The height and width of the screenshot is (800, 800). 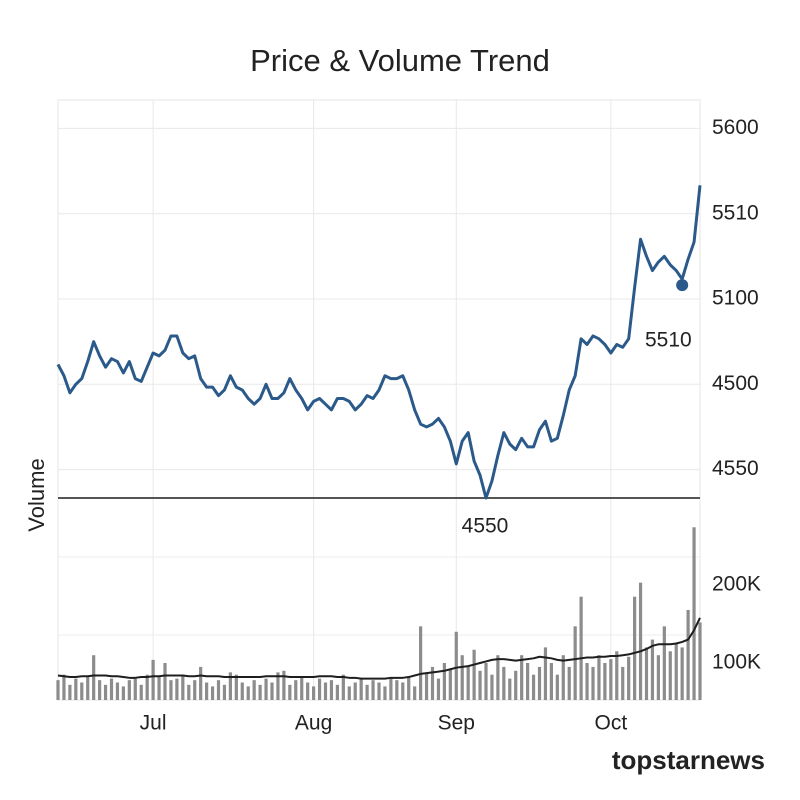 I want to click on x-tick-label: Jul, so click(x=153, y=723).